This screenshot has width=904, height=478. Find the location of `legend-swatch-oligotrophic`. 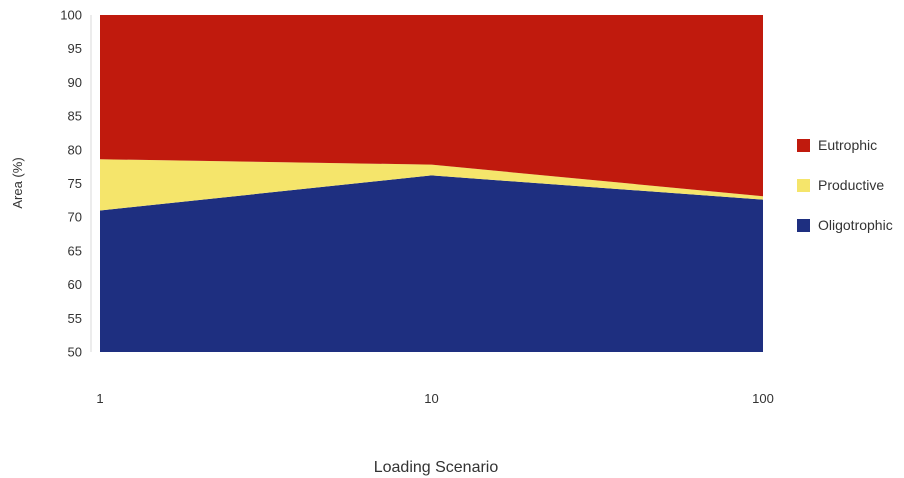

legend-swatch-oligotrophic is located at coordinates (803, 225).